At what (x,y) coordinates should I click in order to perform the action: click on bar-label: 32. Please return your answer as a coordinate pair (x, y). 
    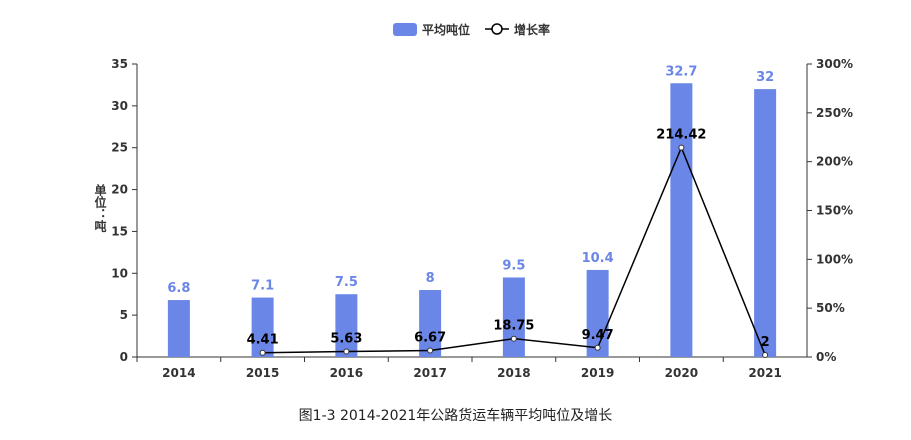
    Looking at the image, I should click on (765, 77).